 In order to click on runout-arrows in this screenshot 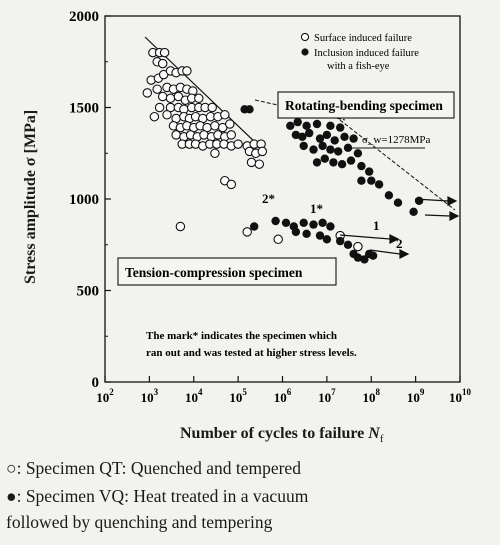, I will do `click(399, 227)`.